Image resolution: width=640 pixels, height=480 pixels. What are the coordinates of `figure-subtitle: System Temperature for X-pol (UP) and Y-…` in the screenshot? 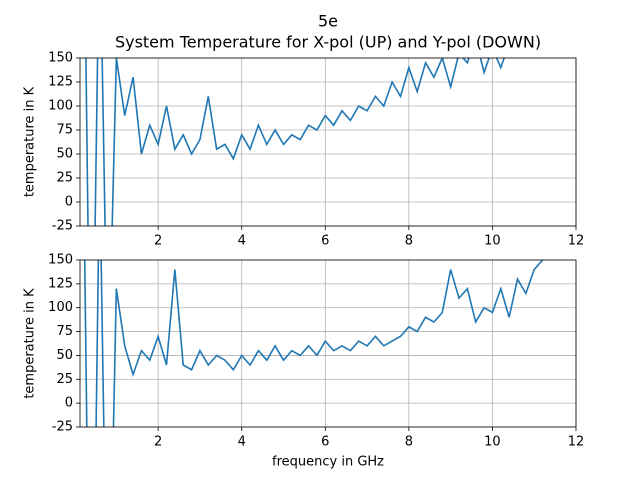 It's located at (328, 42).